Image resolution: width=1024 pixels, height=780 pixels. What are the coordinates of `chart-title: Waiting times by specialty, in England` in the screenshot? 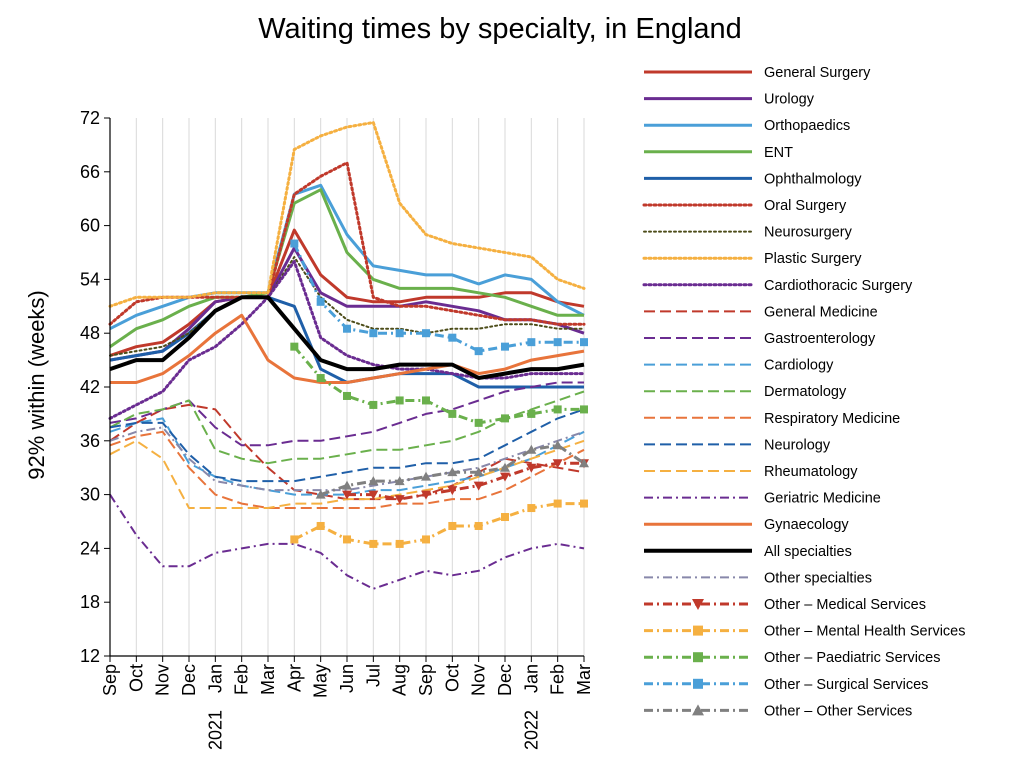 It's located at (500, 29).